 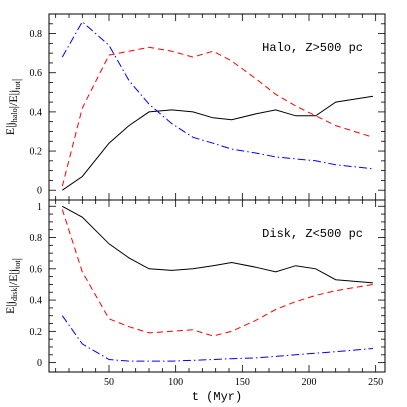 I want to click on y-axis-label: E|jdisk|/E|jtot|, so click(x=13, y=286).